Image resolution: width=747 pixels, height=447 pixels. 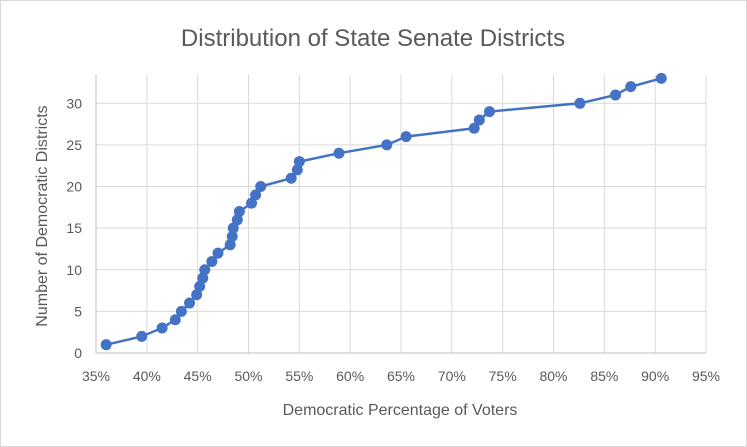 I want to click on x-tick-label: 40%, so click(x=147, y=376).